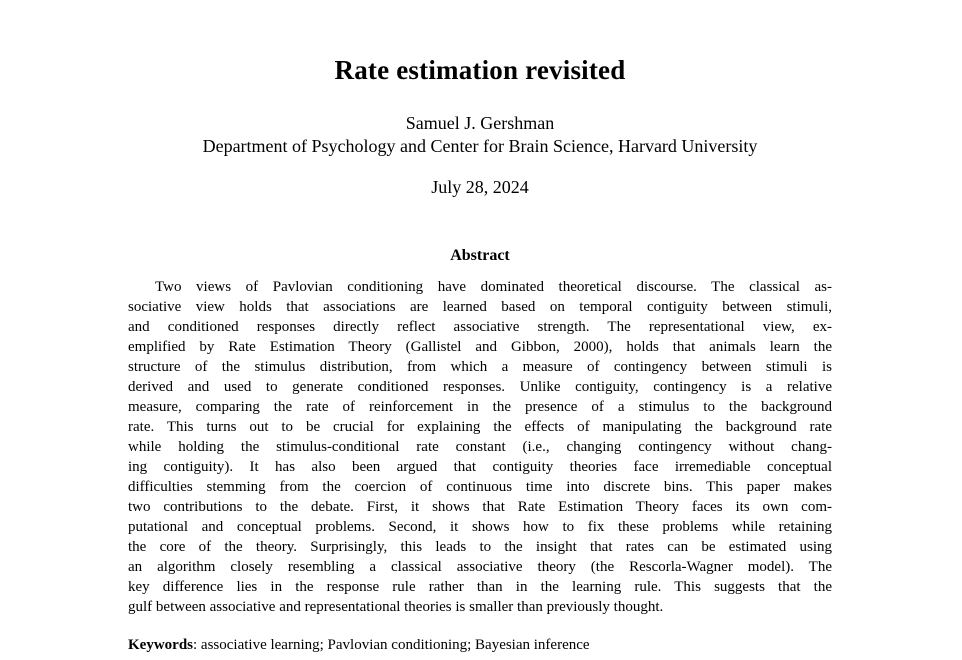  I want to click on author-name: Samuel J. Gershman, so click(480, 123).